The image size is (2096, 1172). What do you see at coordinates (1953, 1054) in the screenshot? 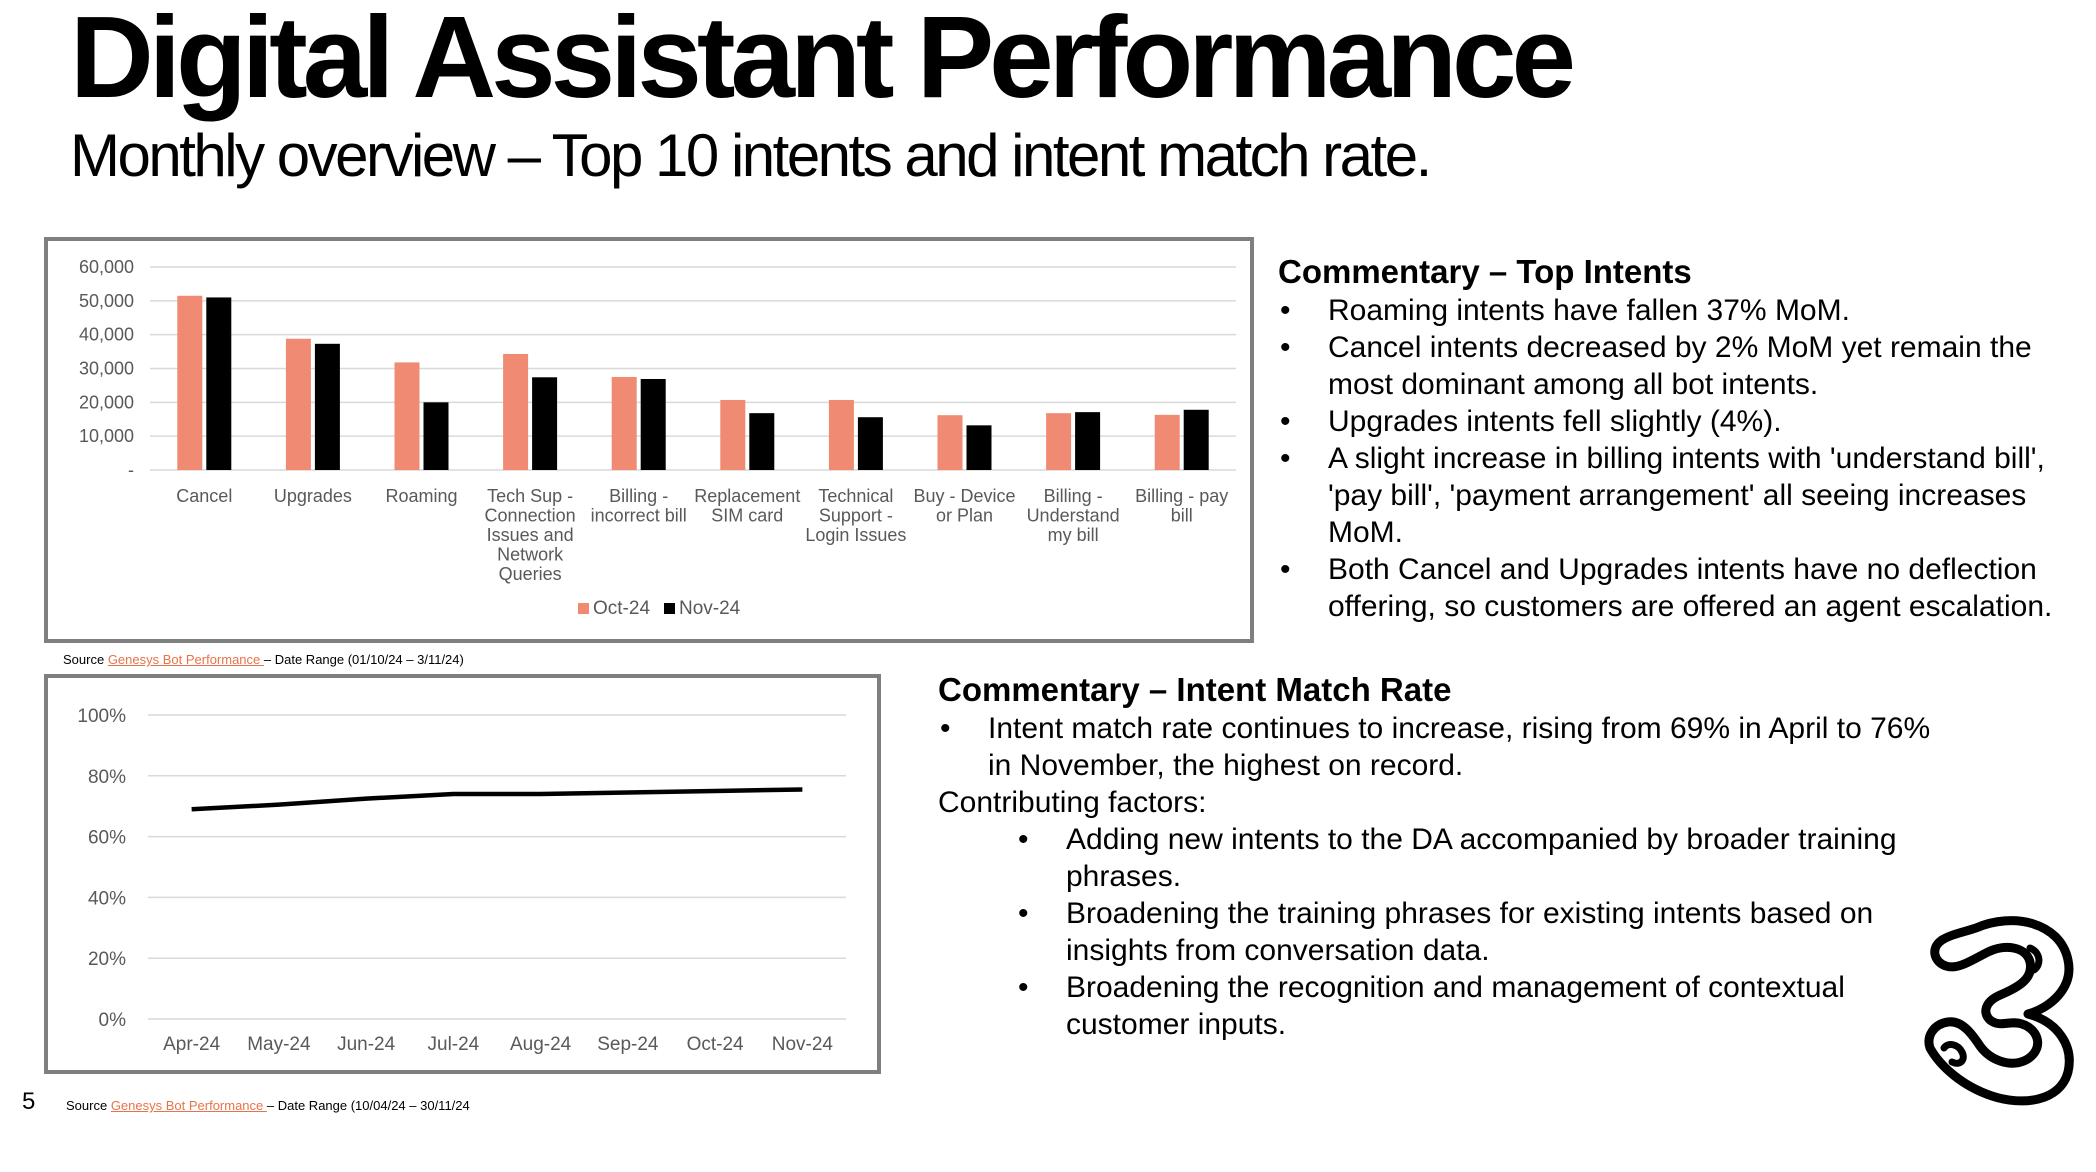
I see `logo-swirl-lower` at bounding box center [1953, 1054].